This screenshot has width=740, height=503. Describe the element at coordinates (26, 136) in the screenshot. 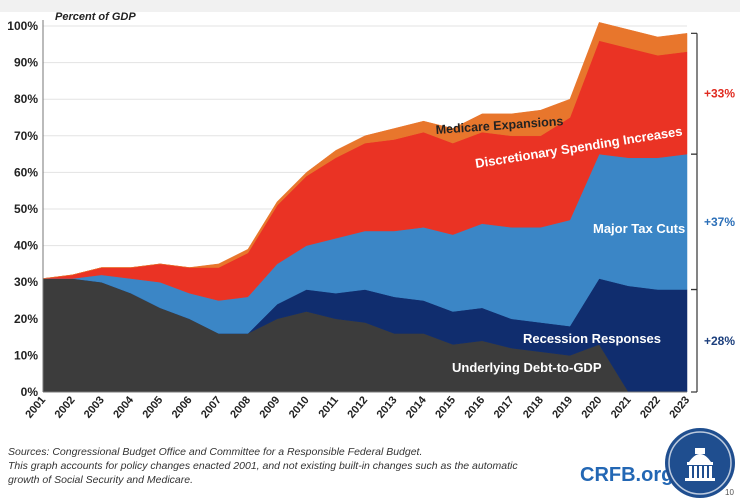

I see `y-tick-label: 70%` at that location.